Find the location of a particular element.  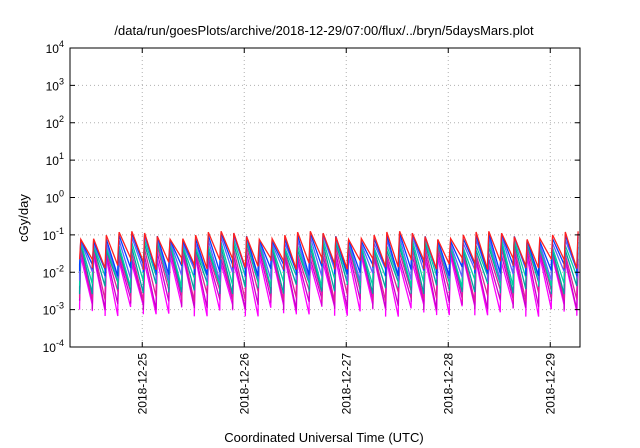

x-tick-label: 2018-12-26 is located at coordinates (244, 384).